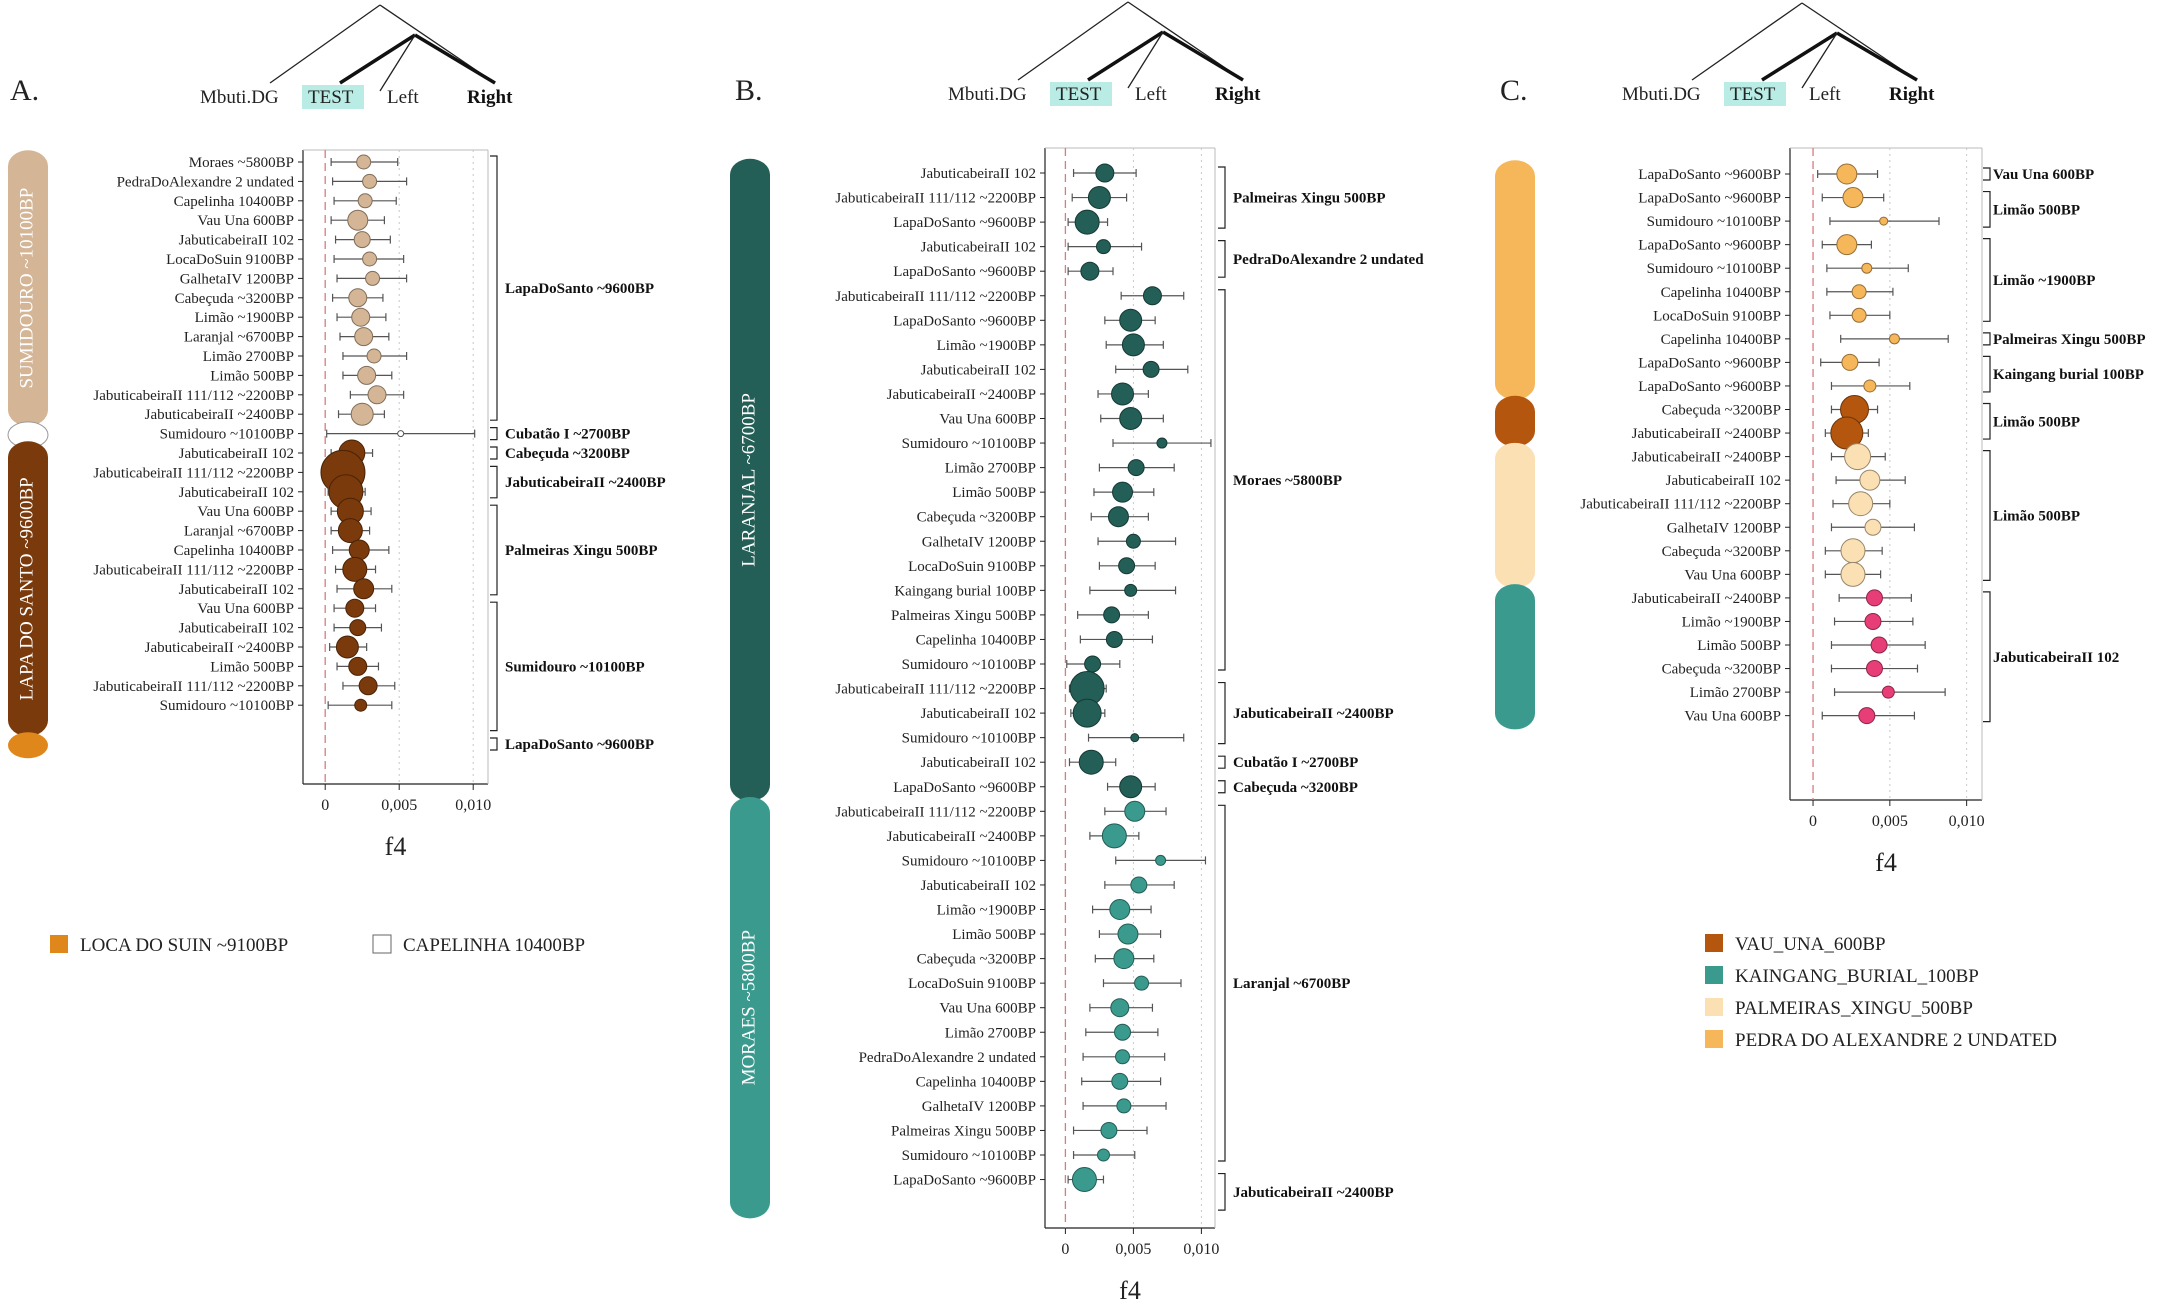  Describe the element at coordinates (239, 338) in the screenshot. I see `y-tick-label: Laranjal ~6700BP` at that location.